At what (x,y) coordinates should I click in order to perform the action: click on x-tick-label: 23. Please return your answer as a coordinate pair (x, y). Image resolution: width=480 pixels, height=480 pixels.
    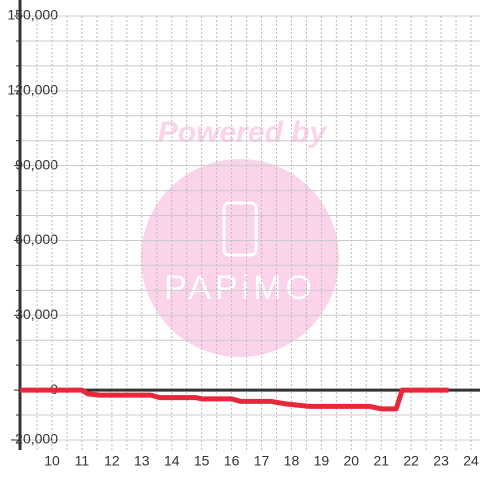
    Looking at the image, I should click on (441, 461).